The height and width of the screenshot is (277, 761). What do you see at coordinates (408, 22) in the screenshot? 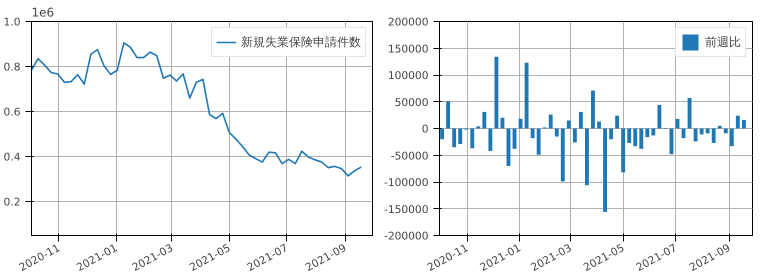
I see `y-tick-label: 200000` at bounding box center [408, 22].